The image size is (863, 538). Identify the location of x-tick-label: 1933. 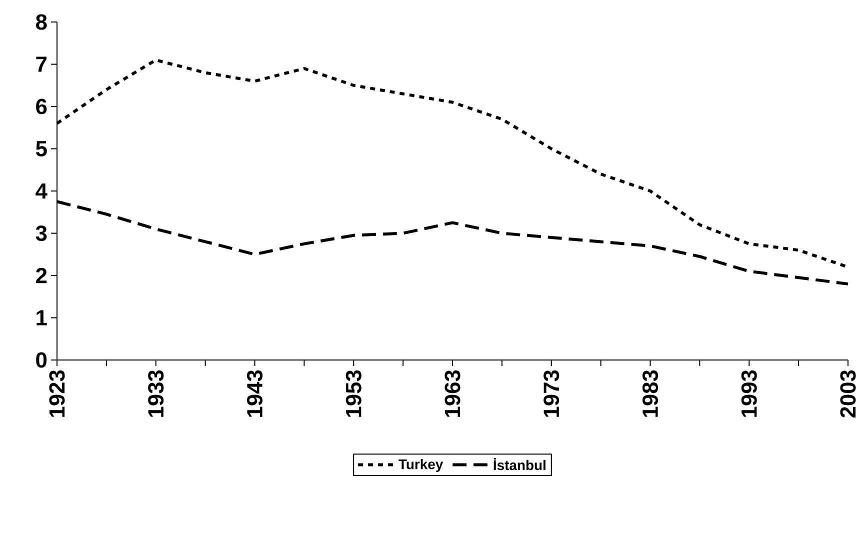
(156, 393).